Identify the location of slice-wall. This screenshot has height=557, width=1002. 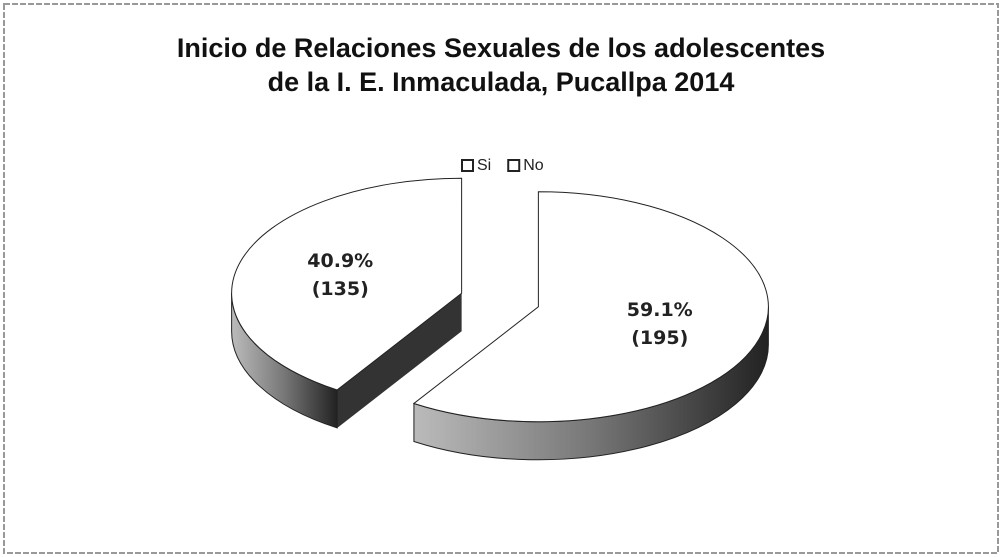
(399, 360).